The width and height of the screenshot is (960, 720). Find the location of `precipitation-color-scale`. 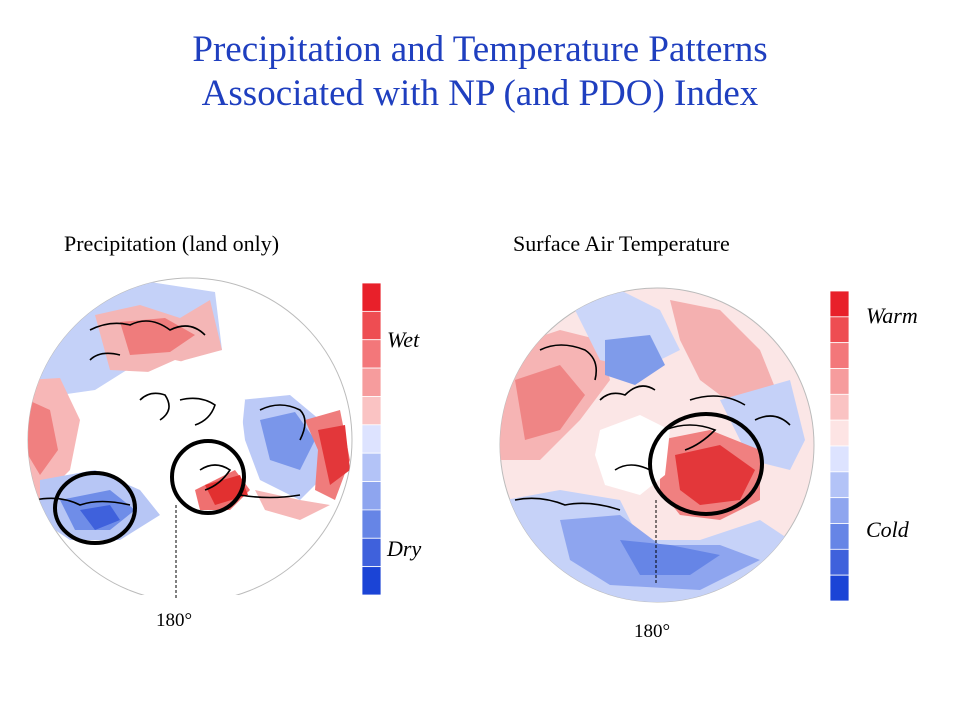

precipitation-color-scale is located at coordinates (371, 439).